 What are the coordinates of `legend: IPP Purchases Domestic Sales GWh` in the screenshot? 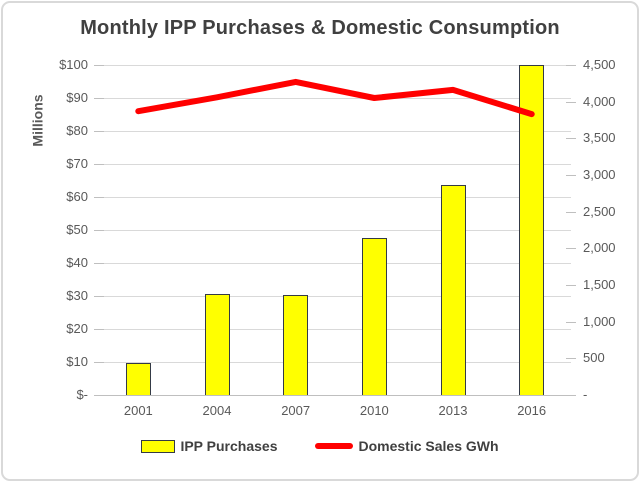 It's located at (320, 446).